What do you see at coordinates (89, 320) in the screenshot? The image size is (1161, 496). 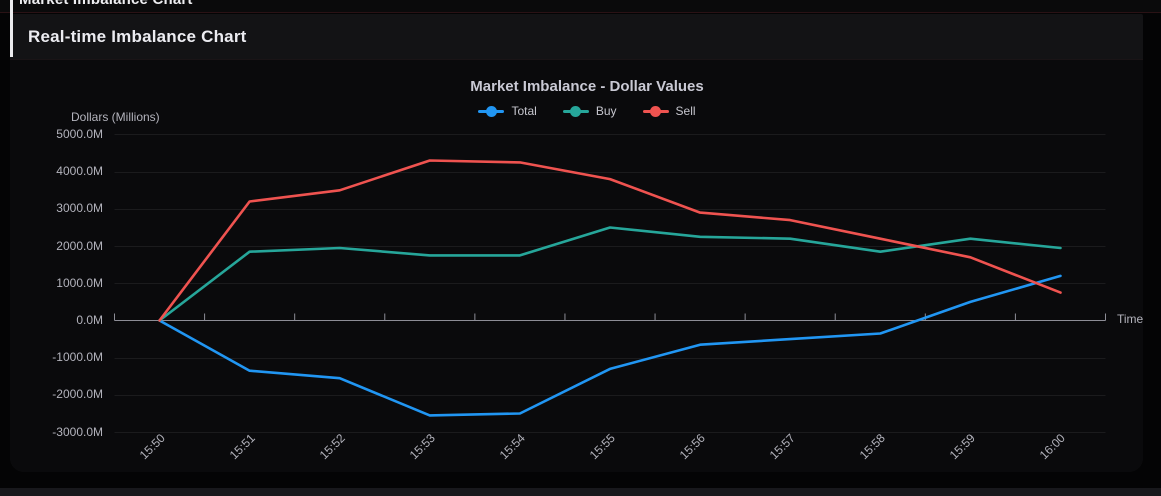 I see `y-tick-label: 0.0M` at bounding box center [89, 320].